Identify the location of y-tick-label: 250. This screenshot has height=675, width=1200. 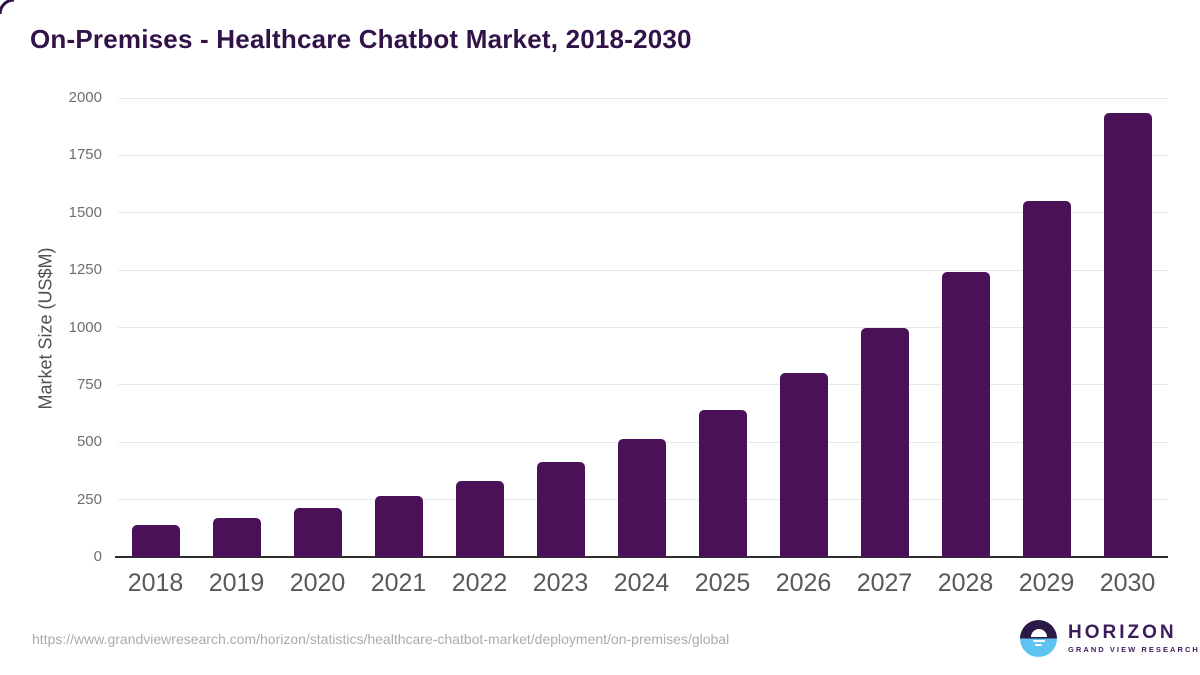
(89, 499).